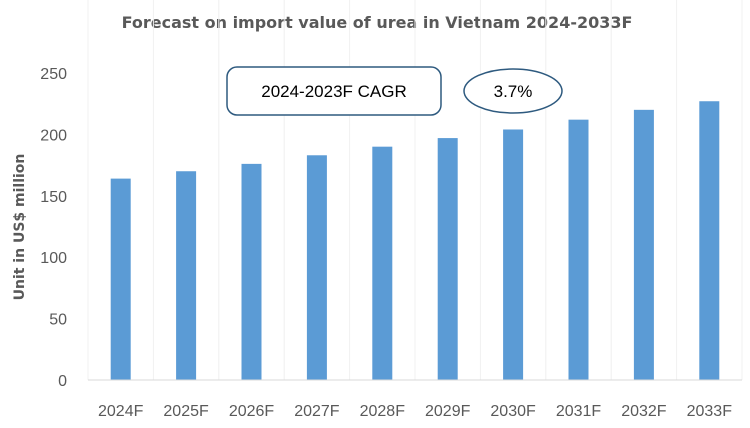  What do you see at coordinates (121, 411) in the screenshot?
I see `x-tick-label: 2024F` at bounding box center [121, 411].